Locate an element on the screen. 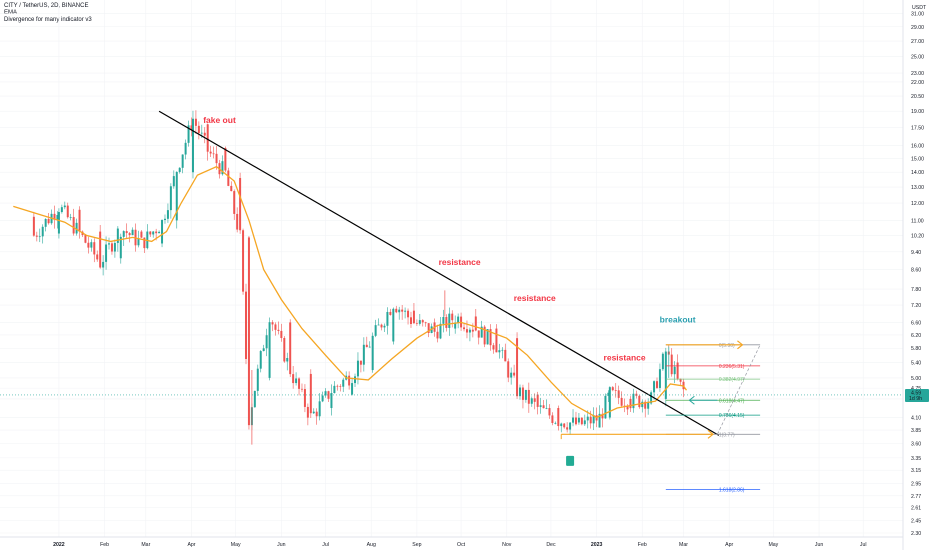 The height and width of the screenshot is (550, 932). time-tick-label: Sep is located at coordinates (416, 545).